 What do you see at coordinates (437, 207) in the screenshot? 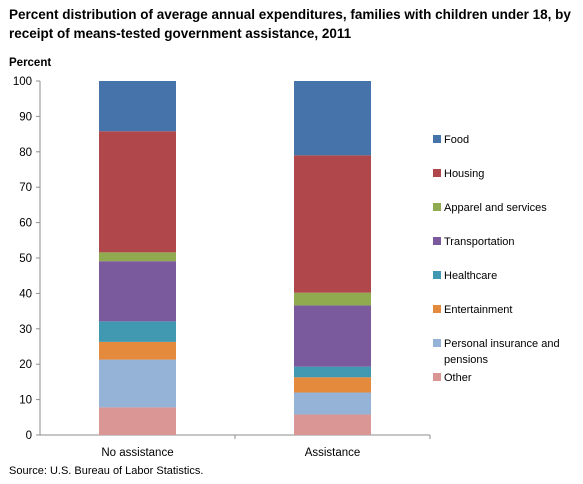
I see `legend-swatch-apparel-and-services` at bounding box center [437, 207].